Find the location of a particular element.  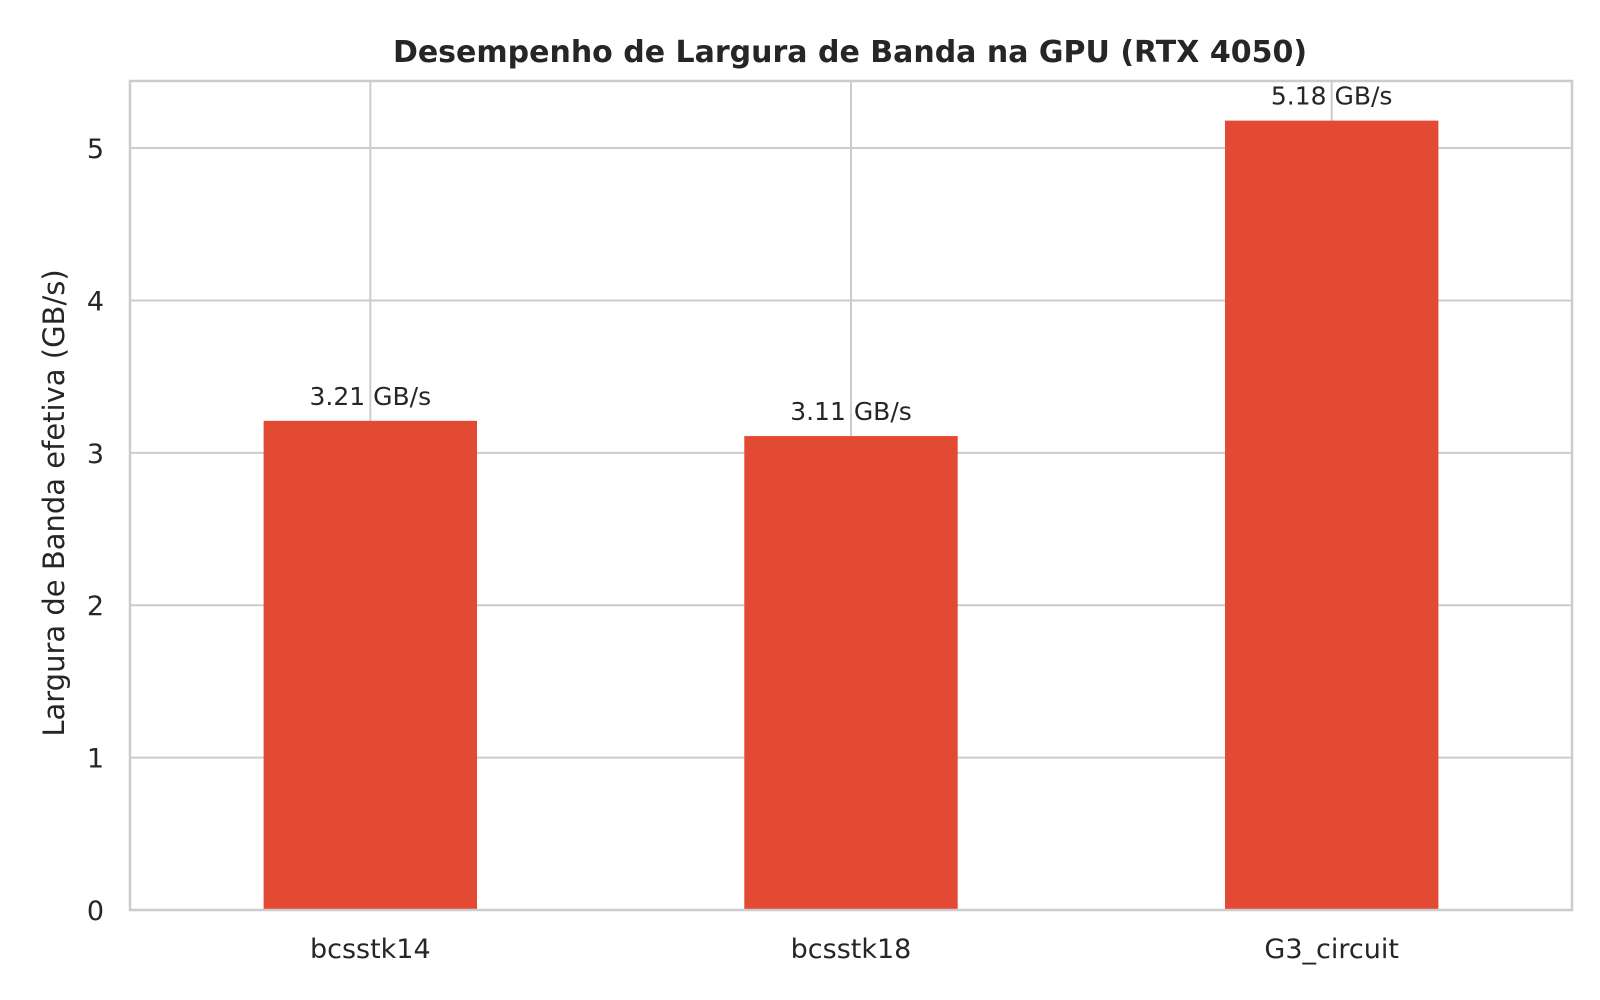

y-tick-label: 3 is located at coordinates (95, 454).